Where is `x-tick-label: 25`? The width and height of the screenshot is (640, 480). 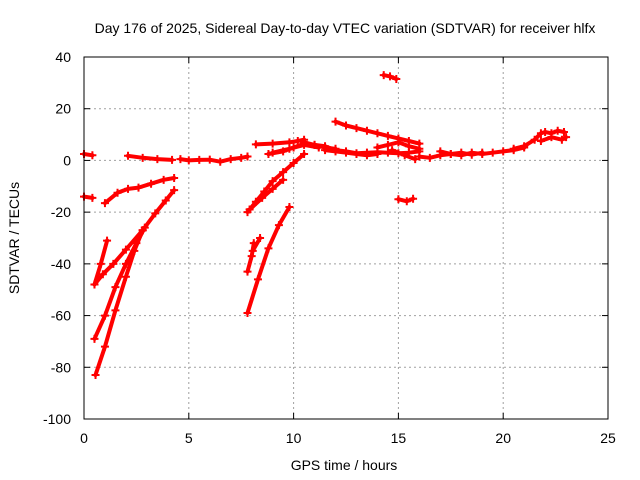 x-tick-label: 25 is located at coordinates (608, 438).